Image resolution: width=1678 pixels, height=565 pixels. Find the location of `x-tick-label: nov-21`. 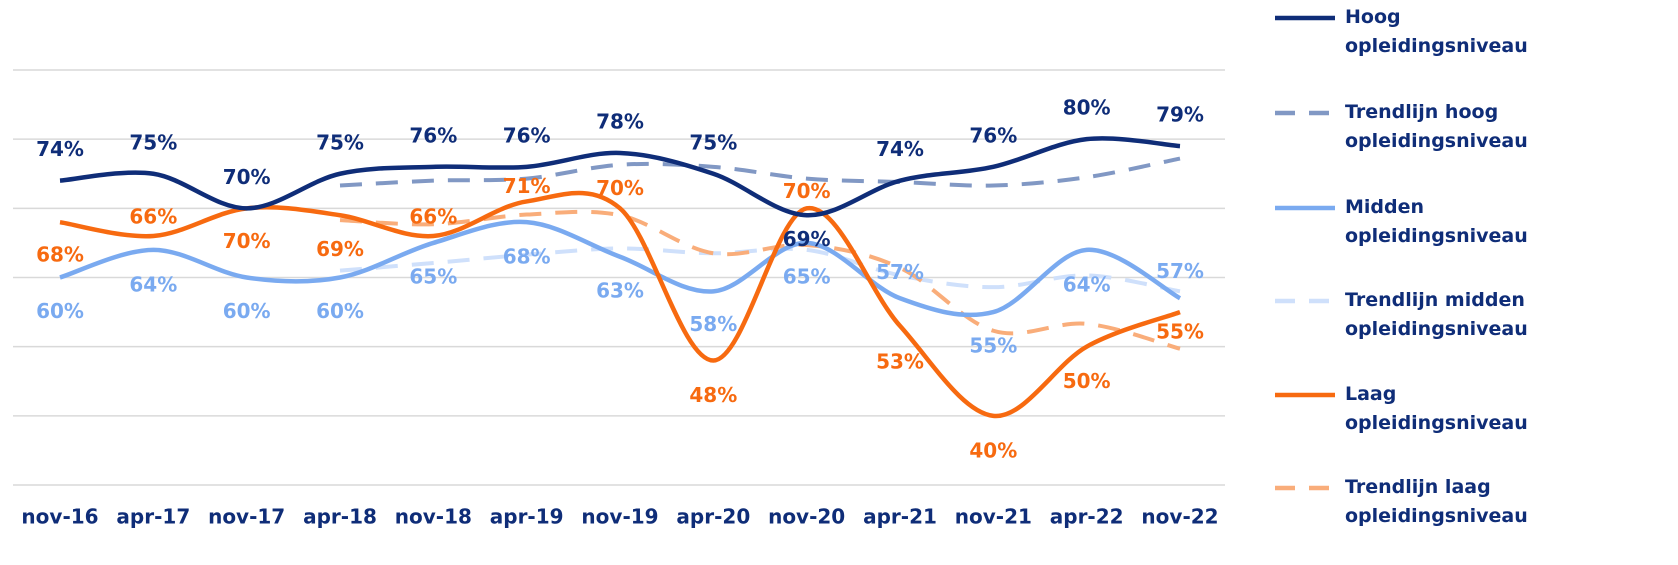

x-tick-label: nov-21 is located at coordinates (993, 517).